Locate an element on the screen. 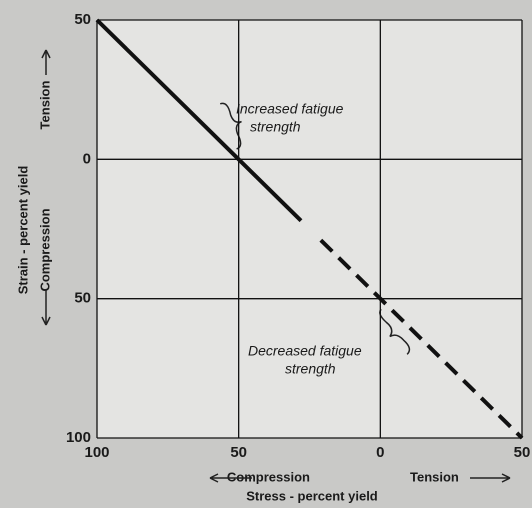 Image resolution: width=532 pixels, height=508 pixels. y-tick-label: 0 is located at coordinates (87, 158).